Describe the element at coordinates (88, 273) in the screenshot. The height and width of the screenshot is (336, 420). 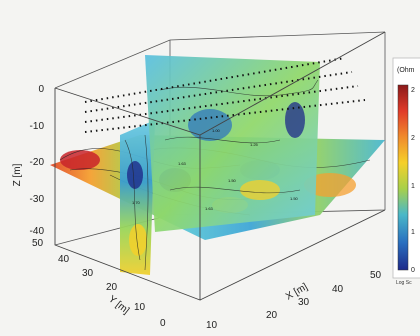
I see `y-tick-30: 30` at that location.